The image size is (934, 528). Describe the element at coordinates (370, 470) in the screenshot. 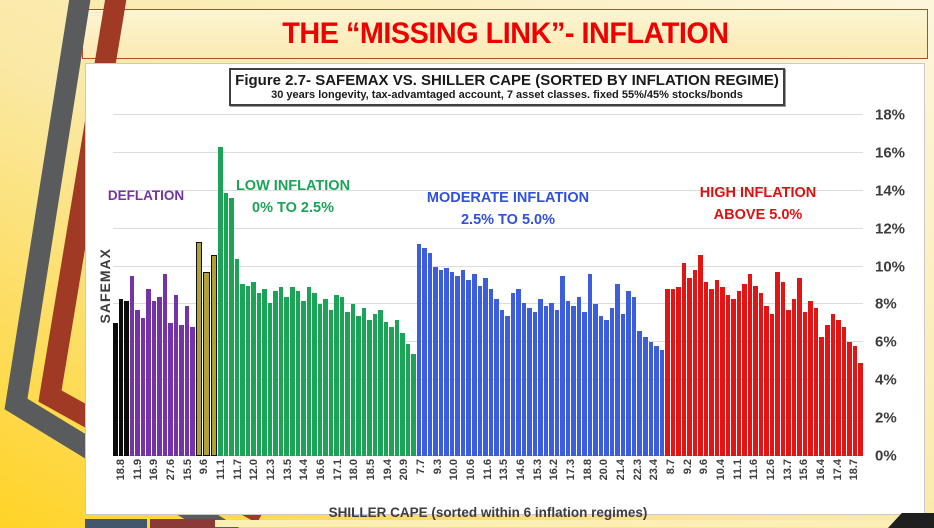

I see `x-tick-label: 18.5` at that location.